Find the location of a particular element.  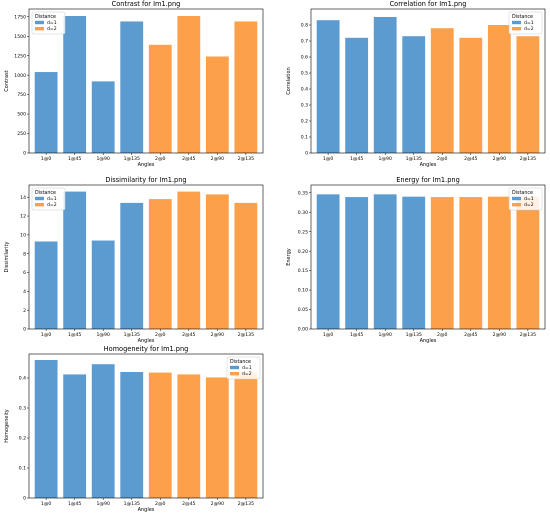

legend-label: d=1 is located at coordinates (529, 23).